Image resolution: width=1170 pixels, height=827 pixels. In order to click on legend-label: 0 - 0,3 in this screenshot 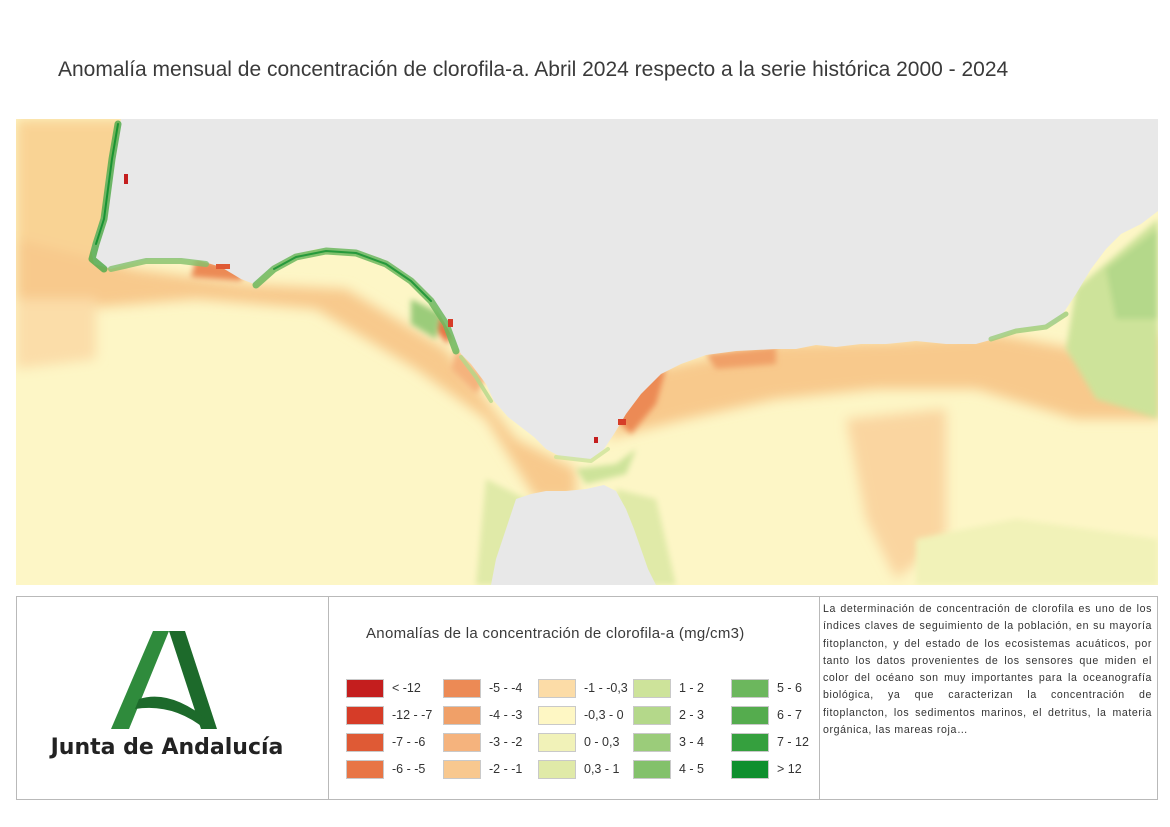, I will do `click(602, 742)`.